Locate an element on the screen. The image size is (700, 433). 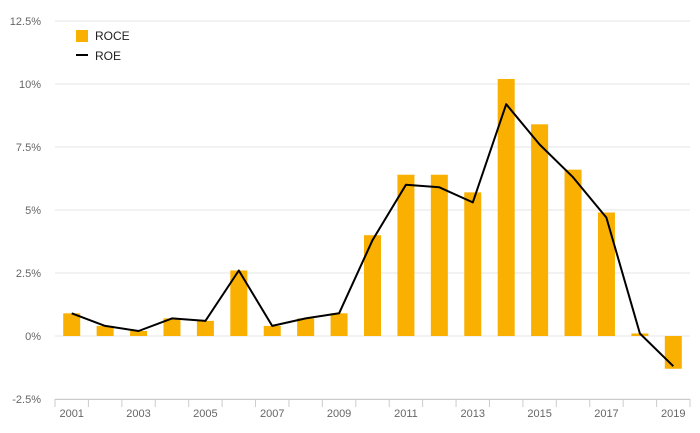
legend-roce-label: ROCE is located at coordinates (112, 36).